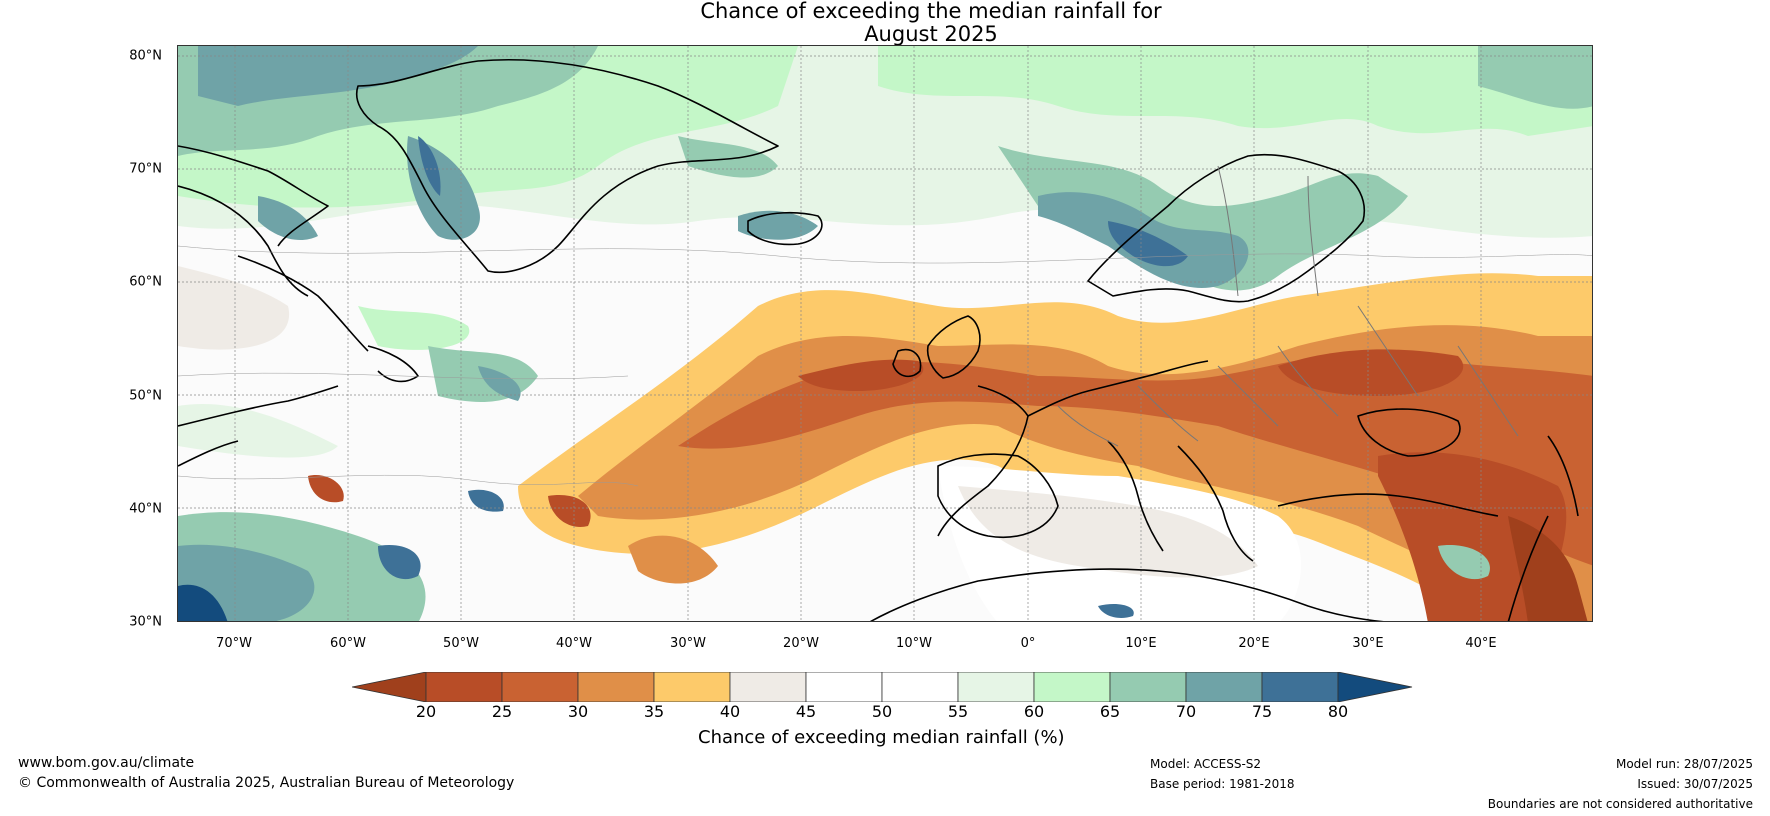 Image resolution: width=1770 pixels, height=816 pixels. Describe the element at coordinates (881, 737) in the screenshot. I see `colorbar-label: Chance of exceeding median rainfall (%)` at that location.